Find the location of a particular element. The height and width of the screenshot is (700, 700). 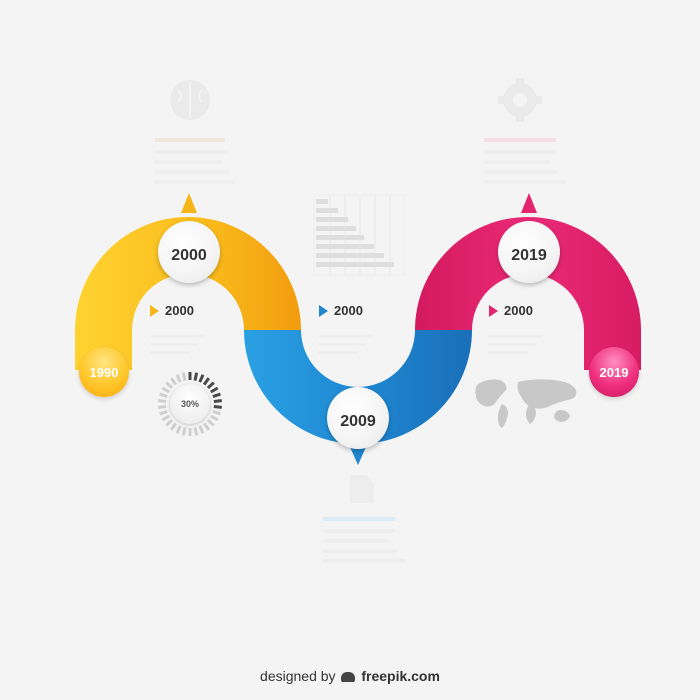

mid-label-2: 2000 is located at coordinates (341, 310).